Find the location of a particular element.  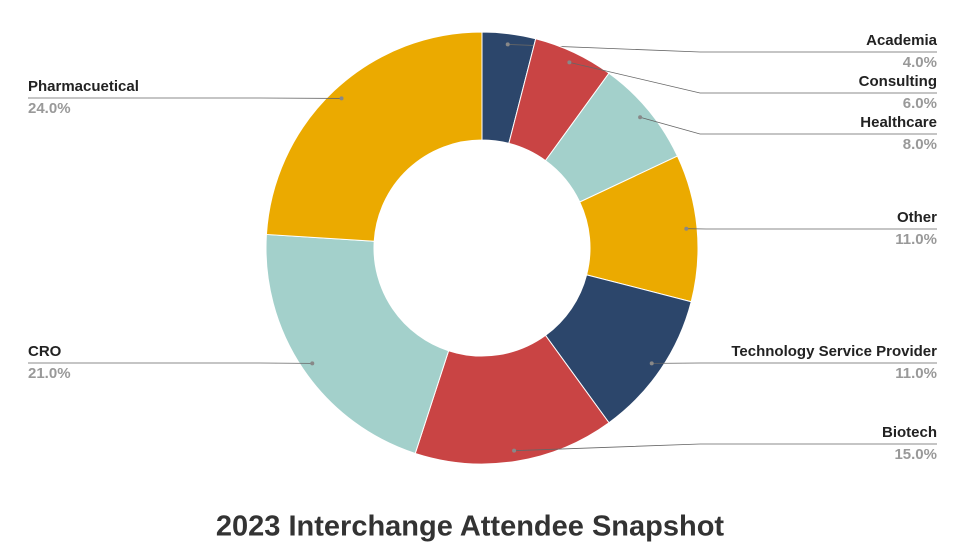

slice-value-label: 15.0% is located at coordinates (915, 454).